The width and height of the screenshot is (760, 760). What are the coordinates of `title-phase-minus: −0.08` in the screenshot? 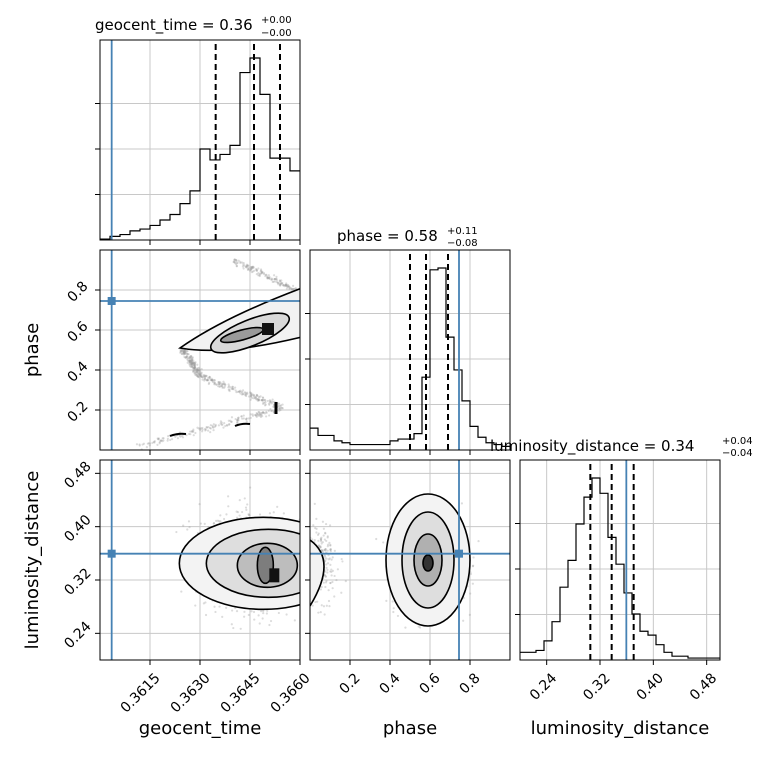 It's located at (462, 243).